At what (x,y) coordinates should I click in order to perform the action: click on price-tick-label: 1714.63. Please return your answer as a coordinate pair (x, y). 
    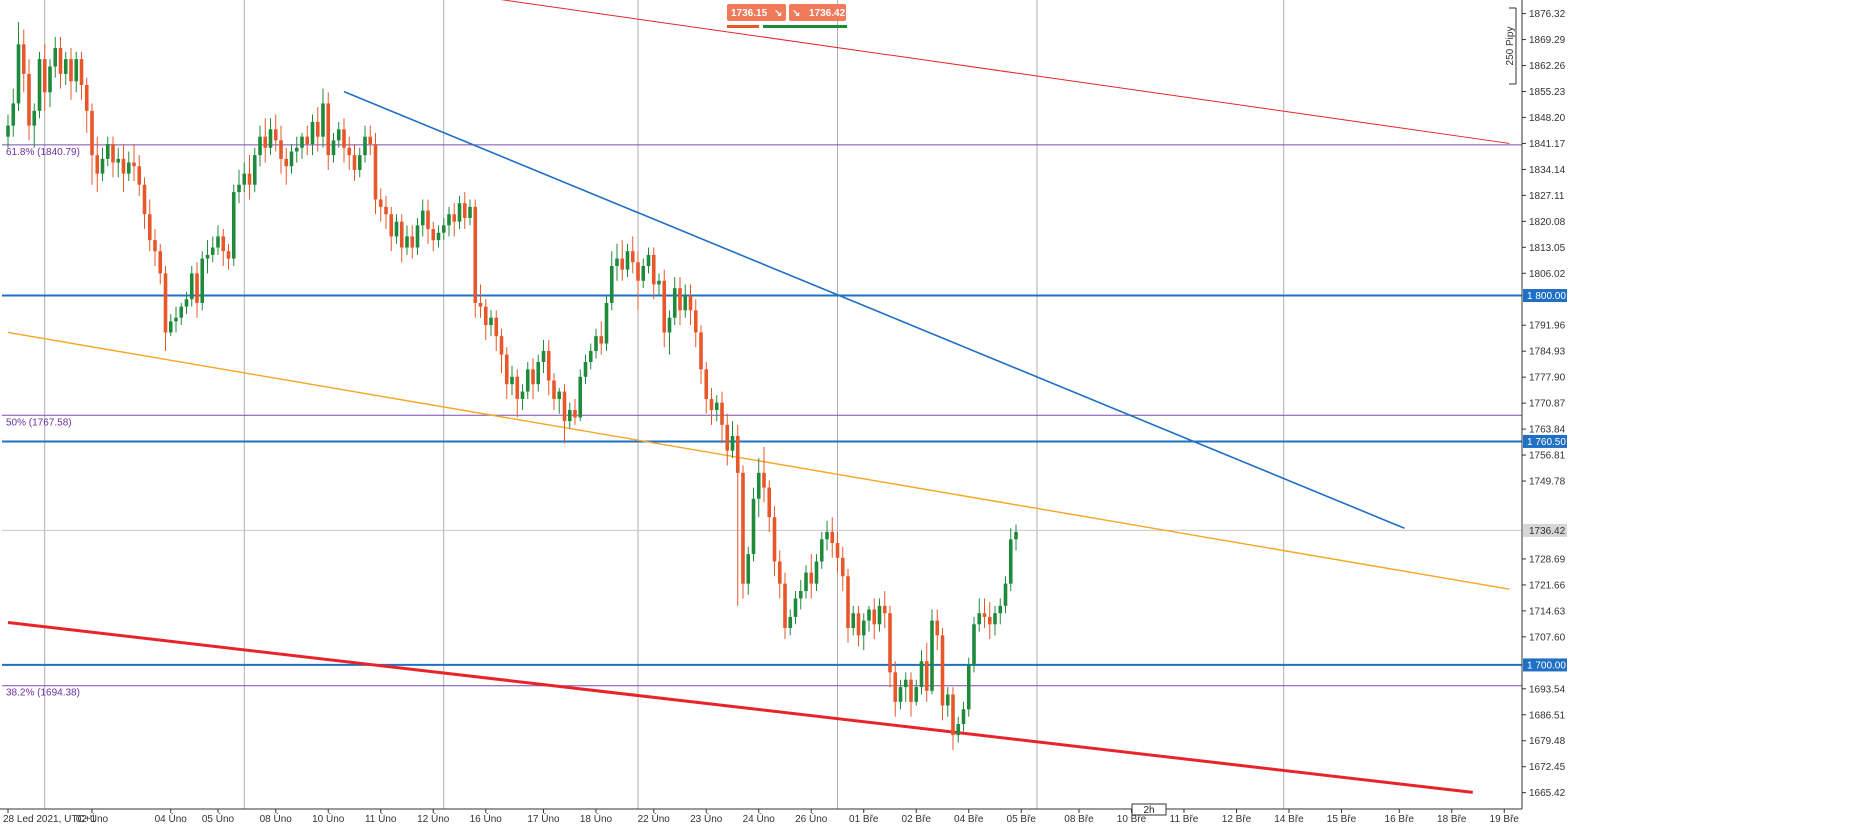
    Looking at the image, I should click on (1547, 611).